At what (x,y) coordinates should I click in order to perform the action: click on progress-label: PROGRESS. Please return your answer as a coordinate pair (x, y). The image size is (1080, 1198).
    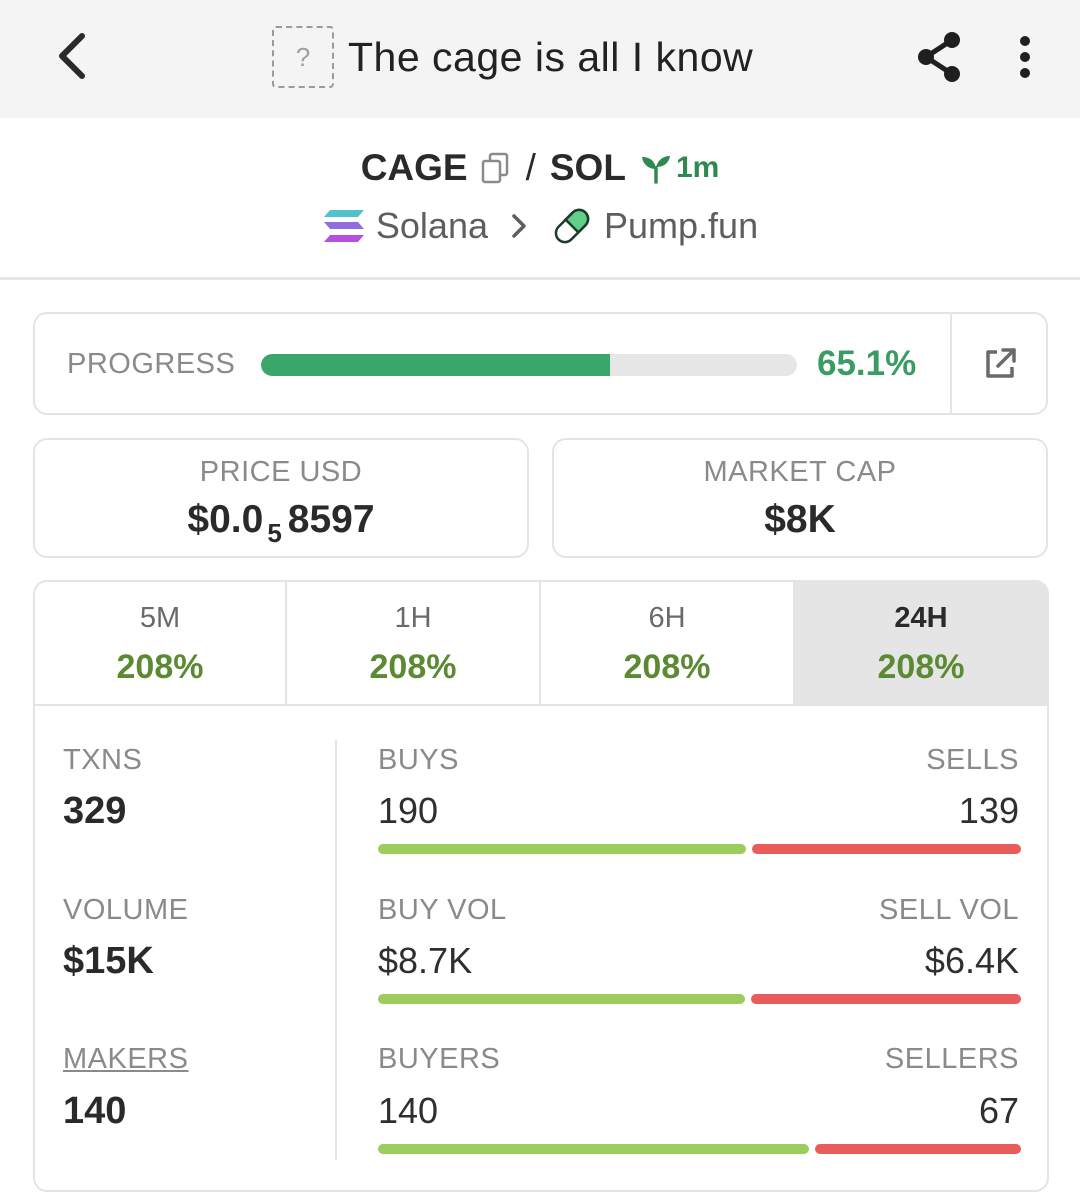
    Looking at the image, I should click on (151, 364).